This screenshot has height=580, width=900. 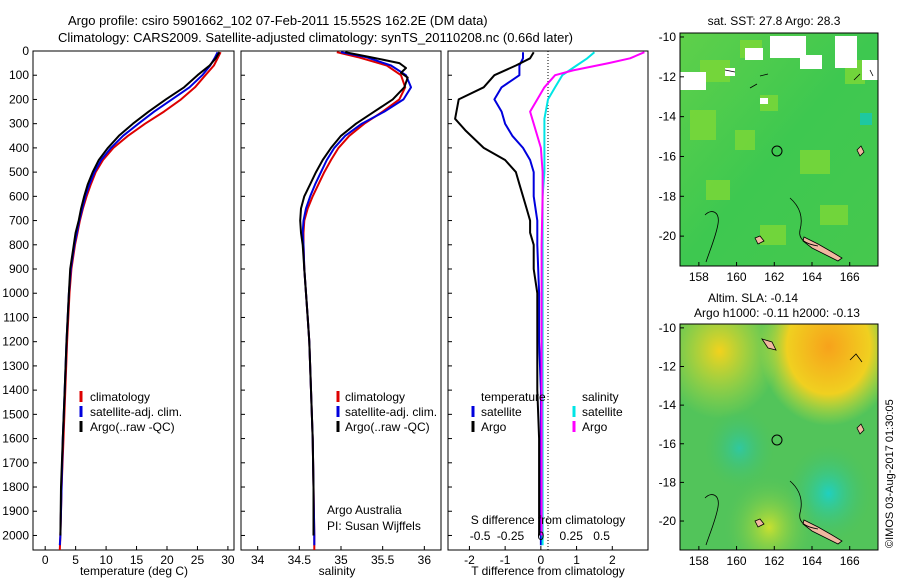 What do you see at coordinates (548, 520) in the screenshot?
I see `difference-s-label: S difference from climatology` at bounding box center [548, 520].